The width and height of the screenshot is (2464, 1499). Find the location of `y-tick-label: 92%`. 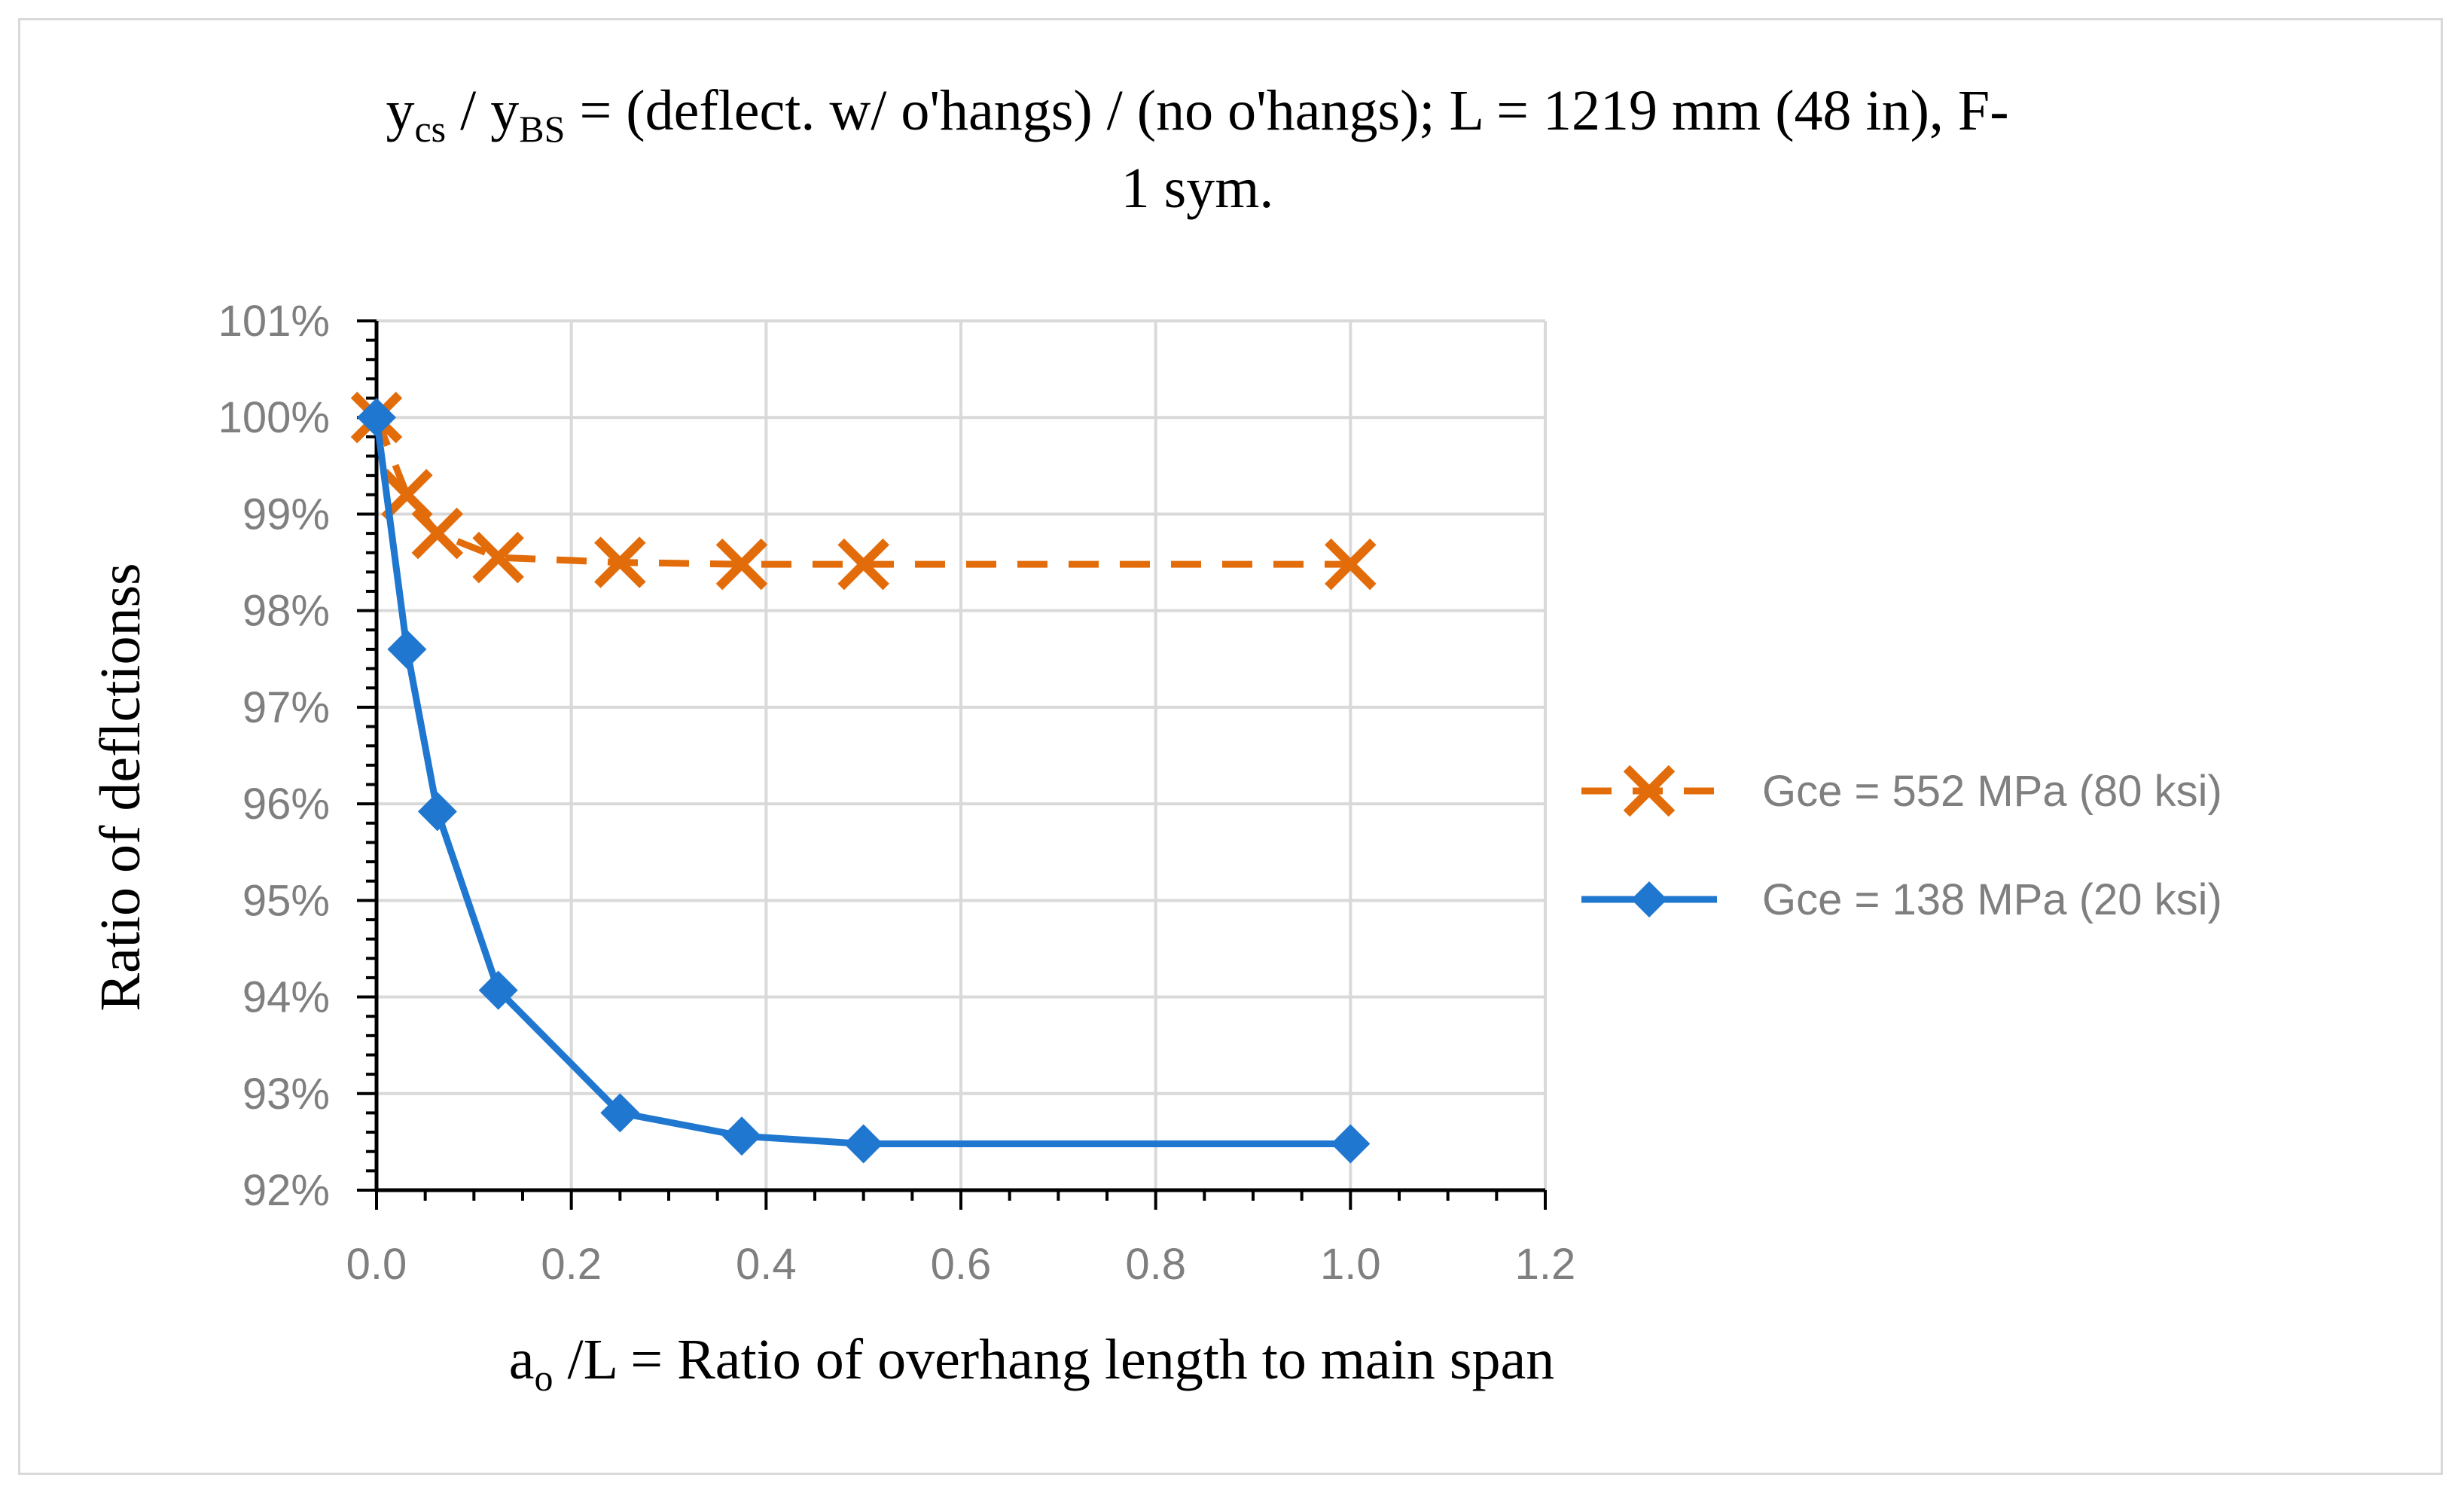

y-tick-label: 92% is located at coordinates (286, 1190).